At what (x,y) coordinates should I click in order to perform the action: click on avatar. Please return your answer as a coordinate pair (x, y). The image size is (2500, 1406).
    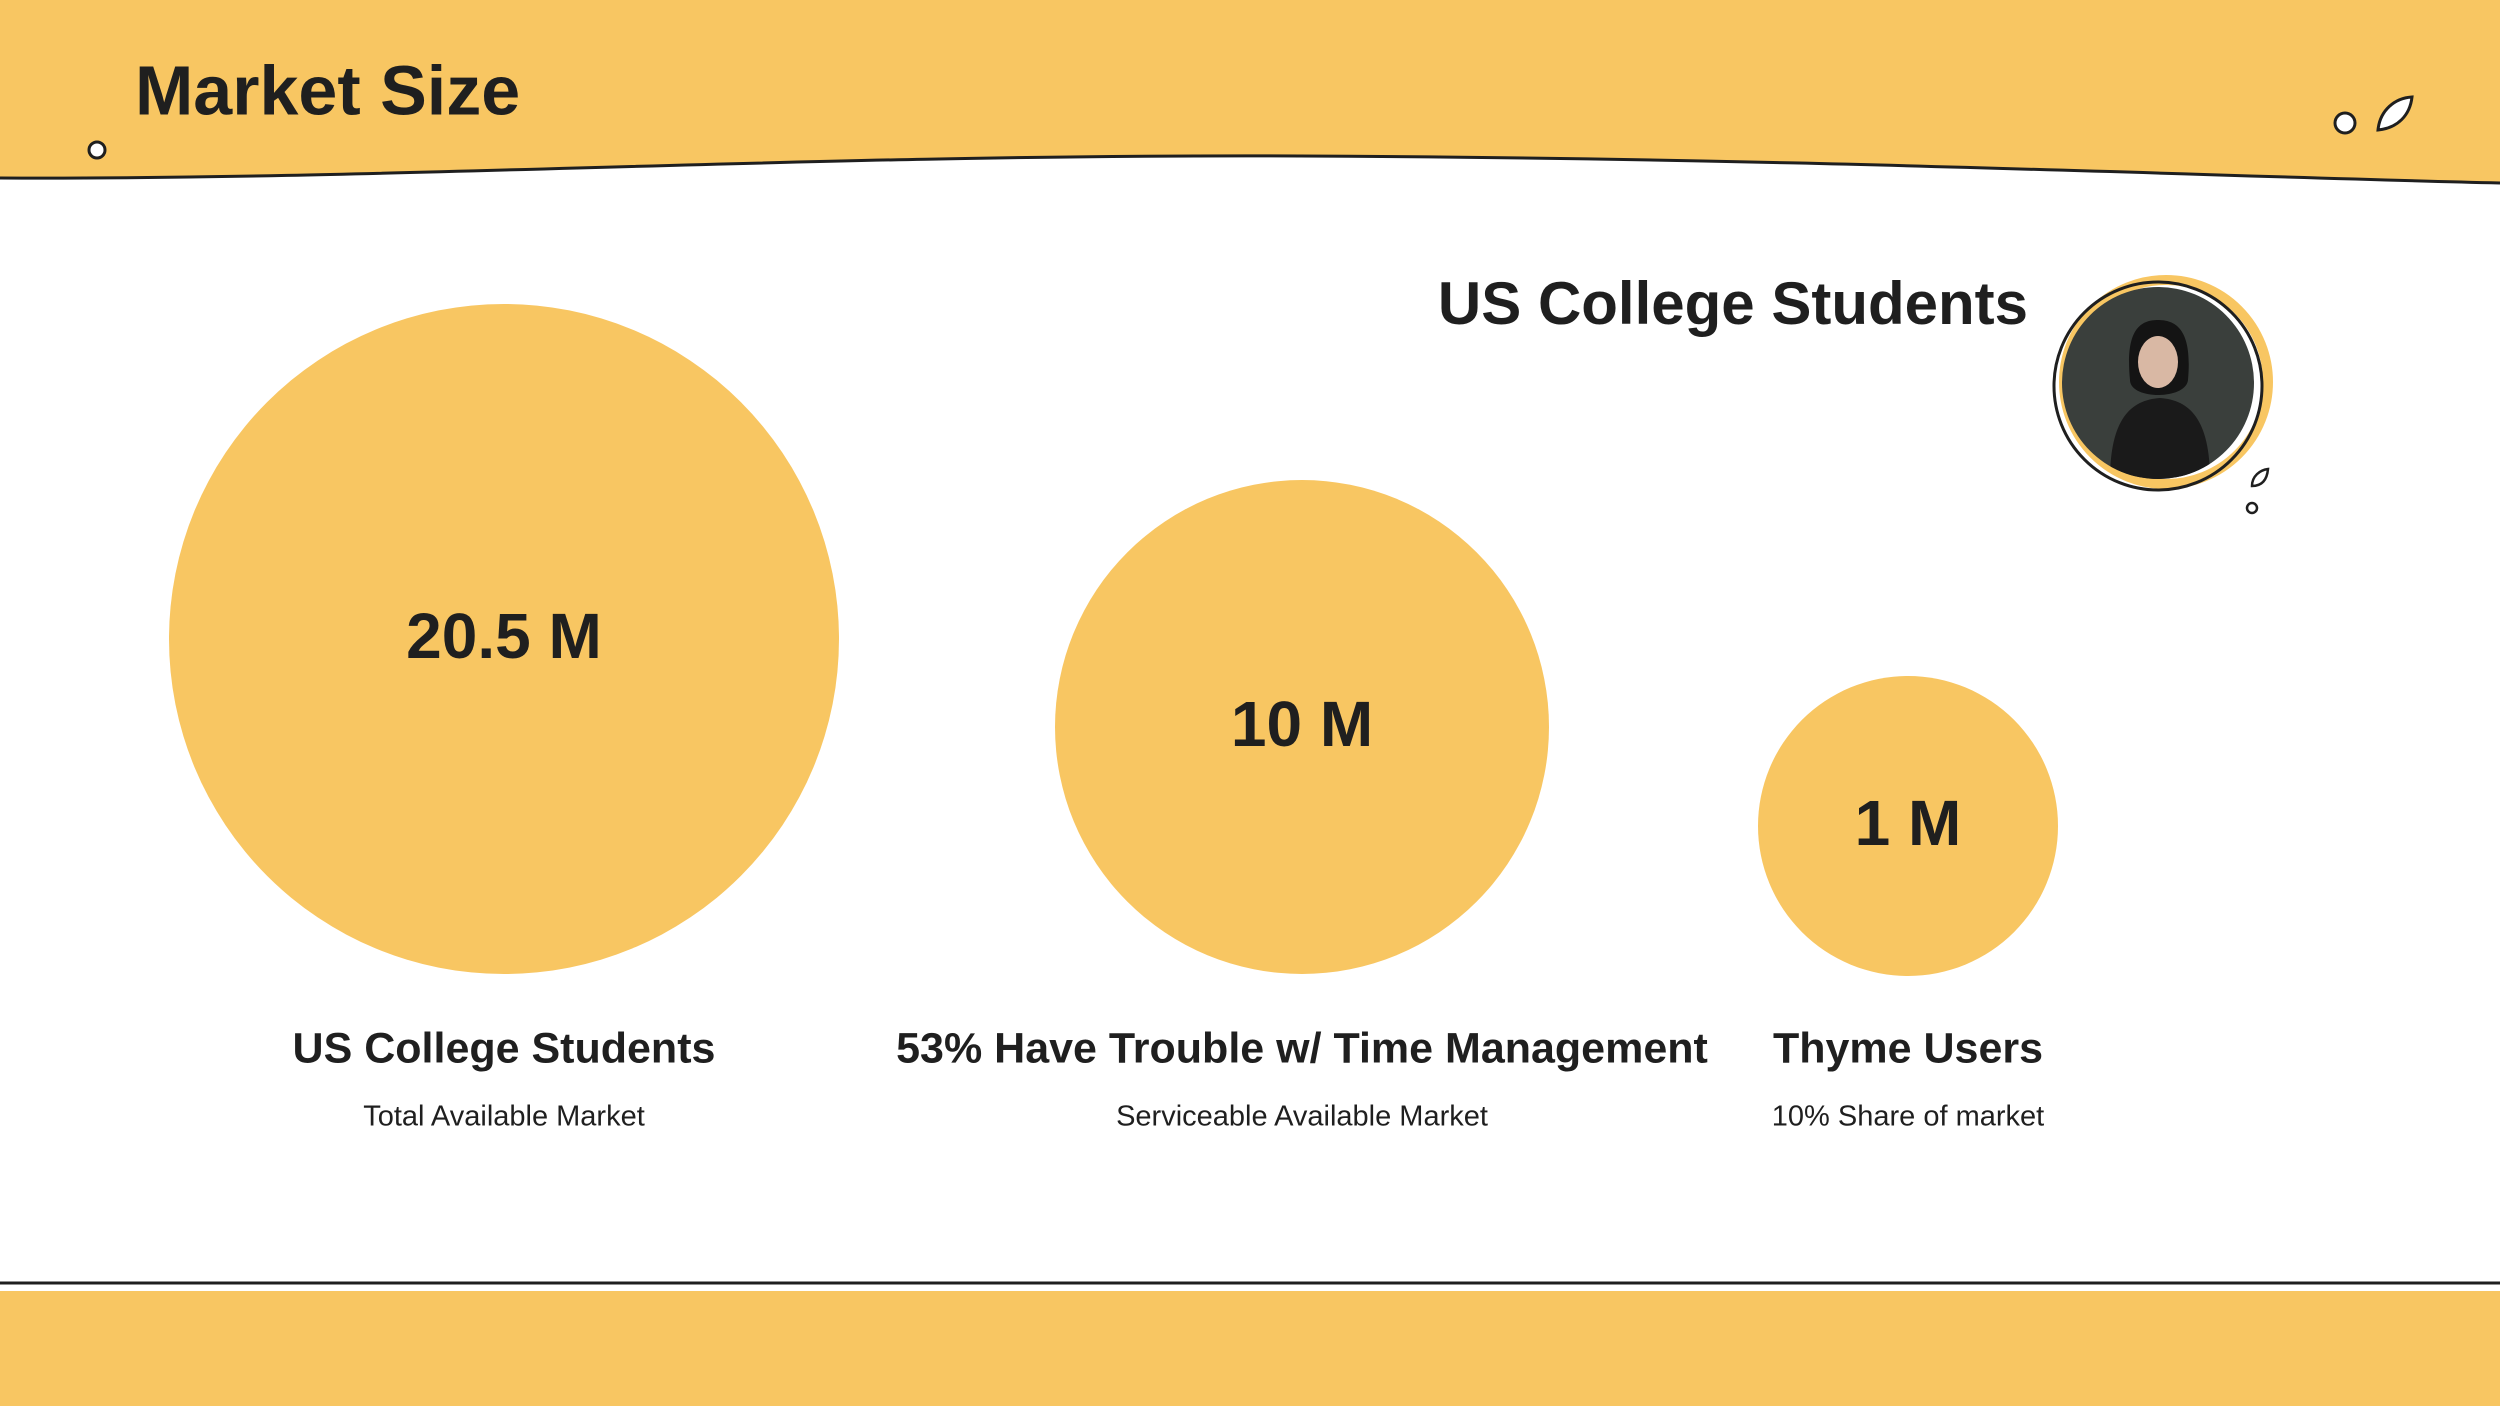
    Looking at the image, I should click on (2158, 383).